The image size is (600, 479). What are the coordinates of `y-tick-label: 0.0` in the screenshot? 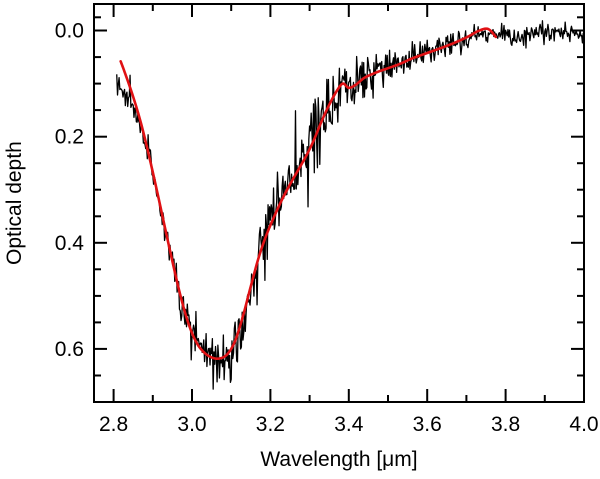 It's located at (69, 31).